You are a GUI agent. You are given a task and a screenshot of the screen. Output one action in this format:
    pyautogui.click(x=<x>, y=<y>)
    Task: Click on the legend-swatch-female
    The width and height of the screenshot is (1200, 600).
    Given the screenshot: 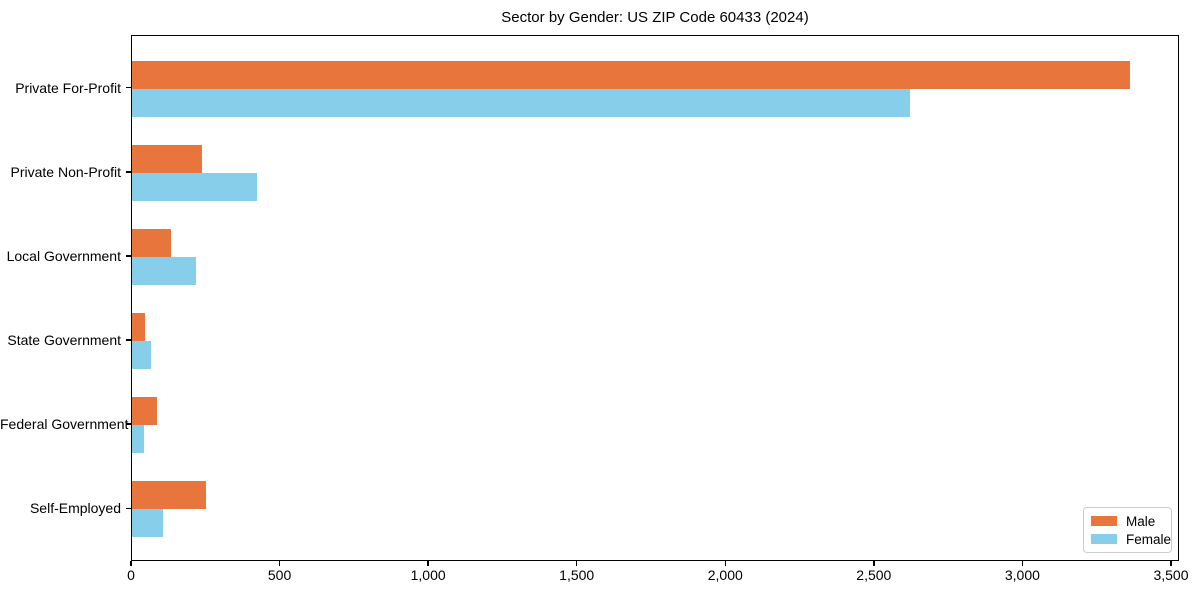 What is the action you would take?
    pyautogui.click(x=1104, y=539)
    